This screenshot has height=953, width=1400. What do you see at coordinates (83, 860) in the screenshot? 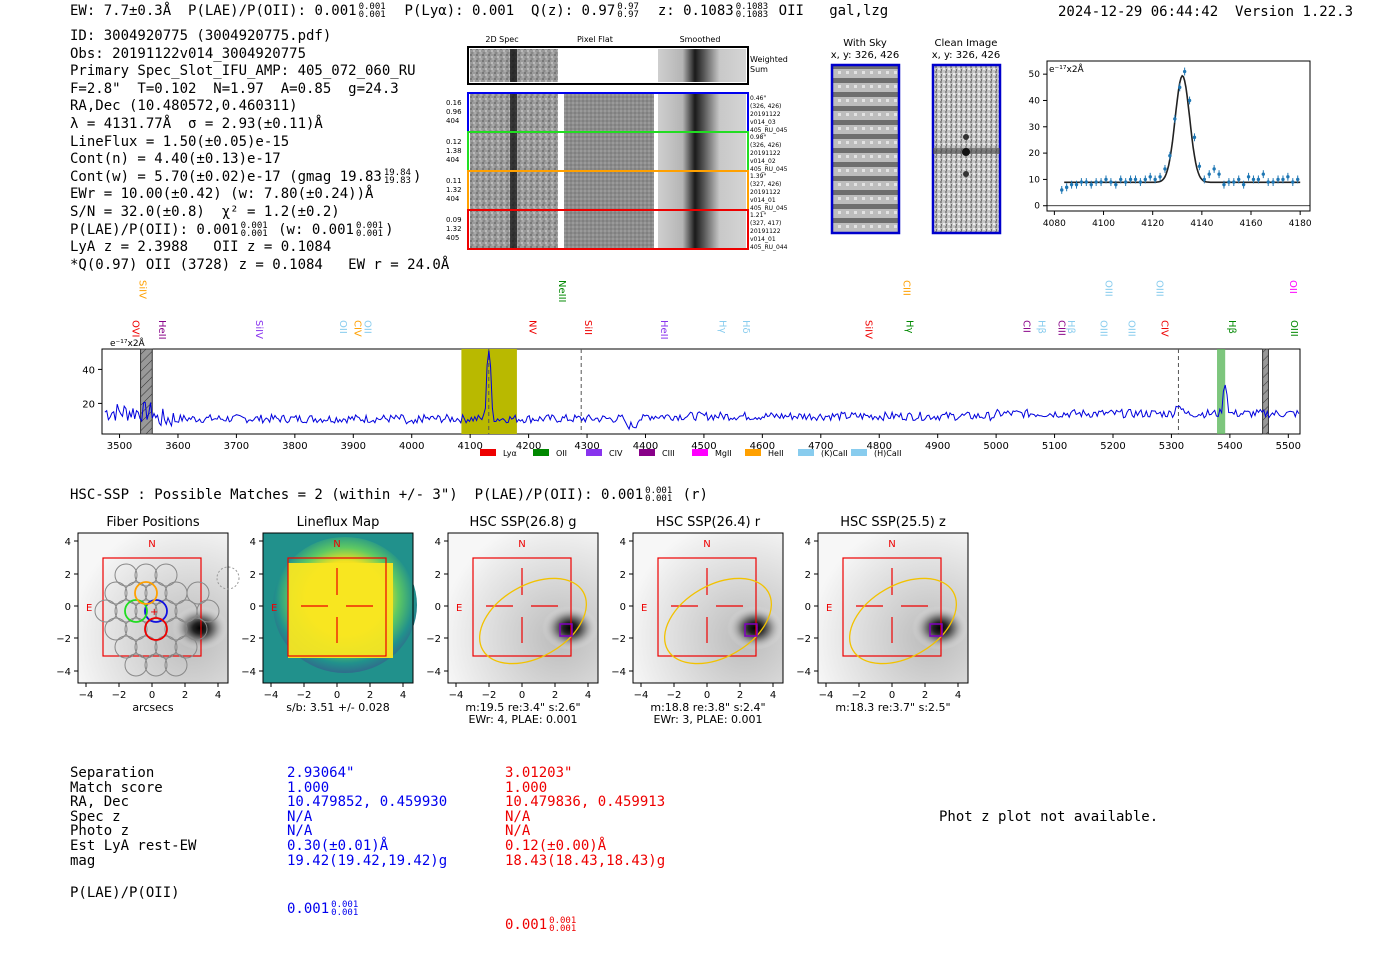
I see `table-label: mag` at bounding box center [83, 860].